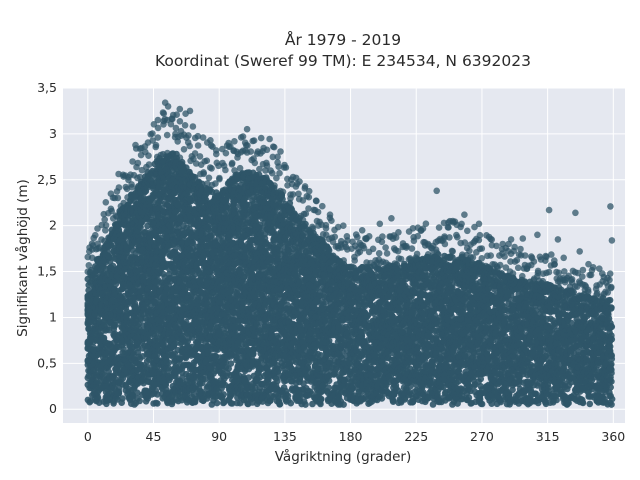  What do you see at coordinates (343, 39) in the screenshot?
I see `chart-title-line-1: År 1979 - 2019` at bounding box center [343, 39].